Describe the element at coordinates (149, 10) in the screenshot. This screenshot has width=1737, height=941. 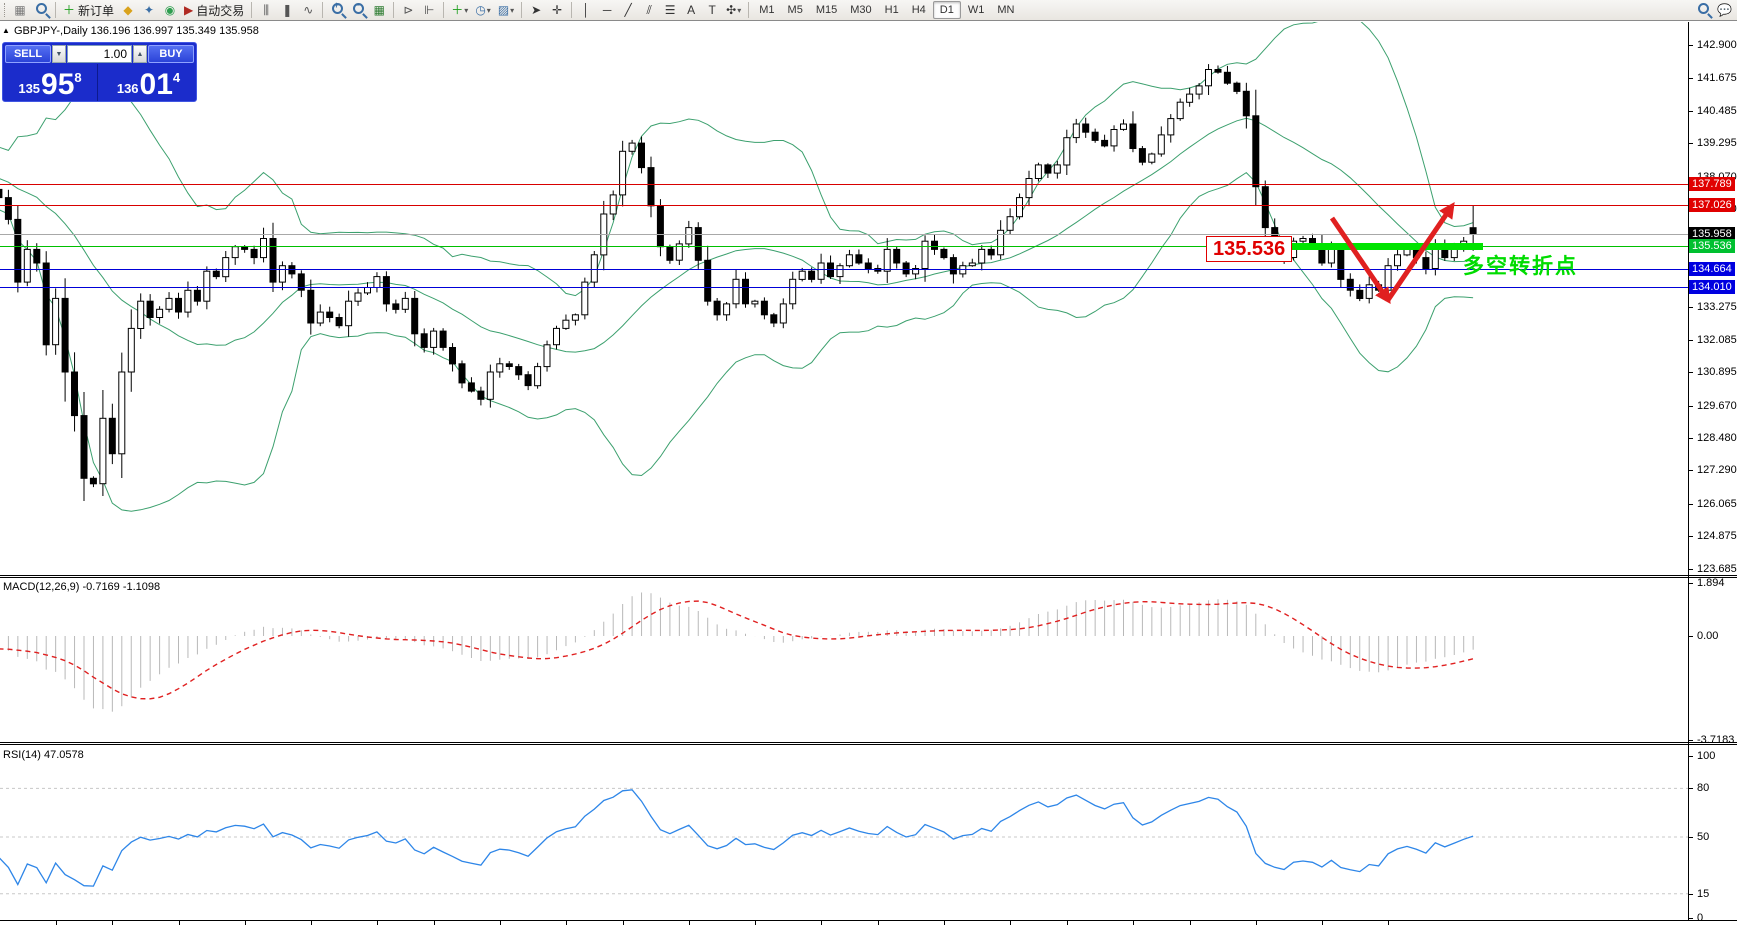
I see `navigator-icon: ✦` at that location.